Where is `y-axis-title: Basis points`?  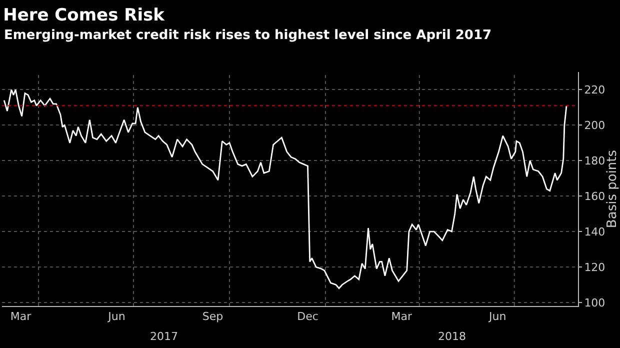 y-axis-title: Basis points is located at coordinates (612, 189).